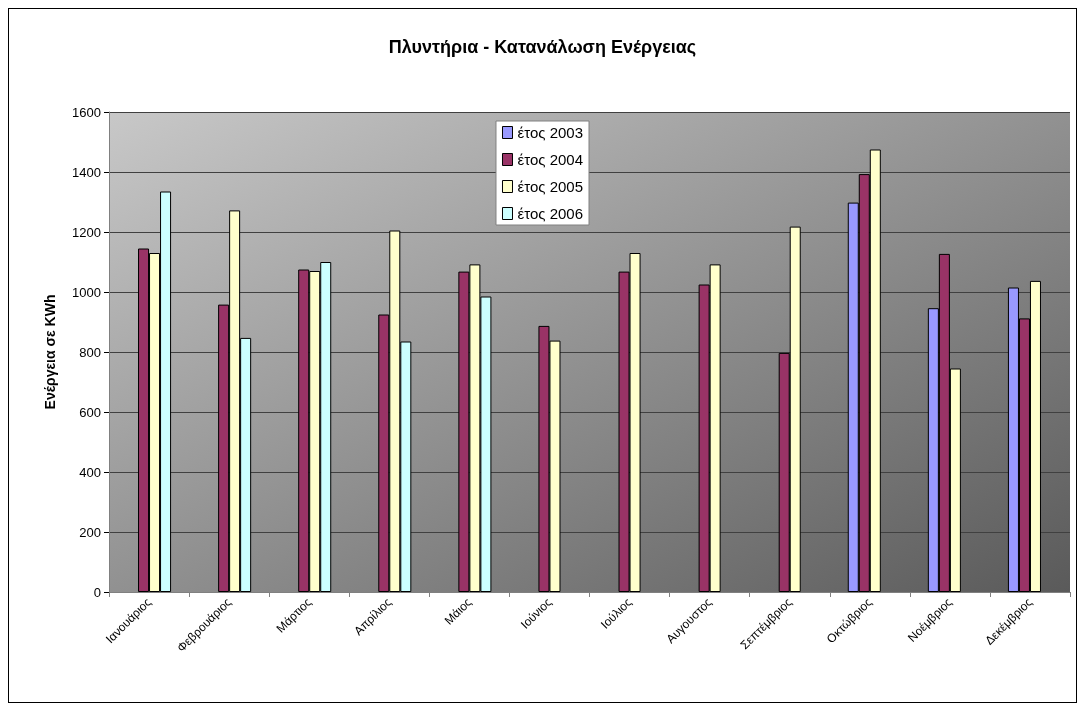 The image size is (1085, 711). Describe the element at coordinates (90, 412) in the screenshot. I see `y-tick-label: 600` at that location.